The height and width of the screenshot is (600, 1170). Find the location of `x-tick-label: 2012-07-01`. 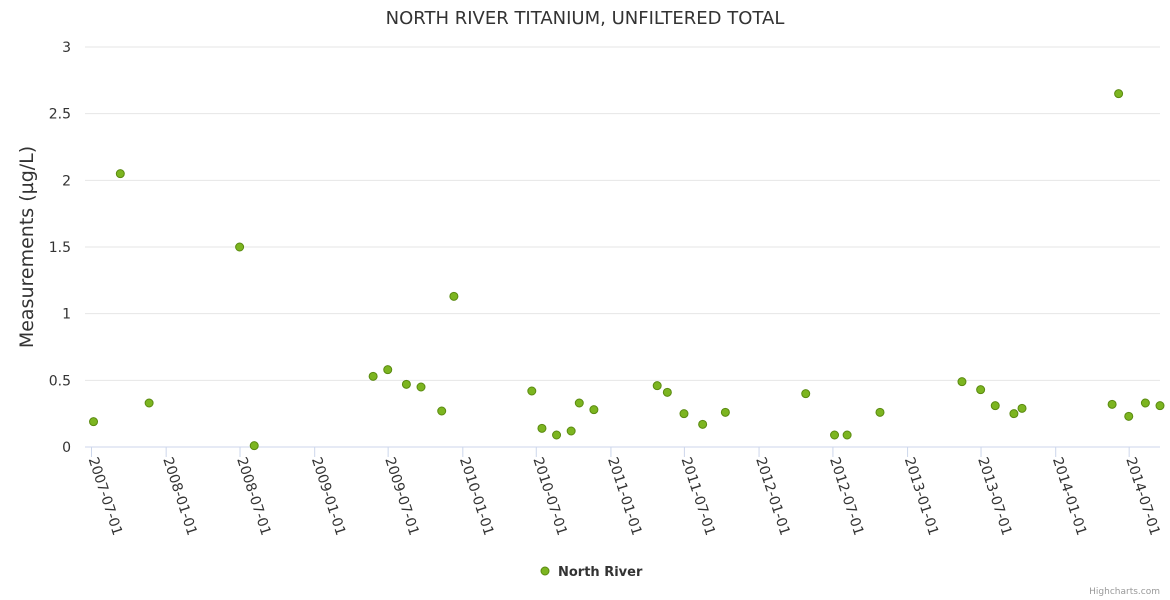

x-tick-label: 2012-07-01 is located at coordinates (846, 496).